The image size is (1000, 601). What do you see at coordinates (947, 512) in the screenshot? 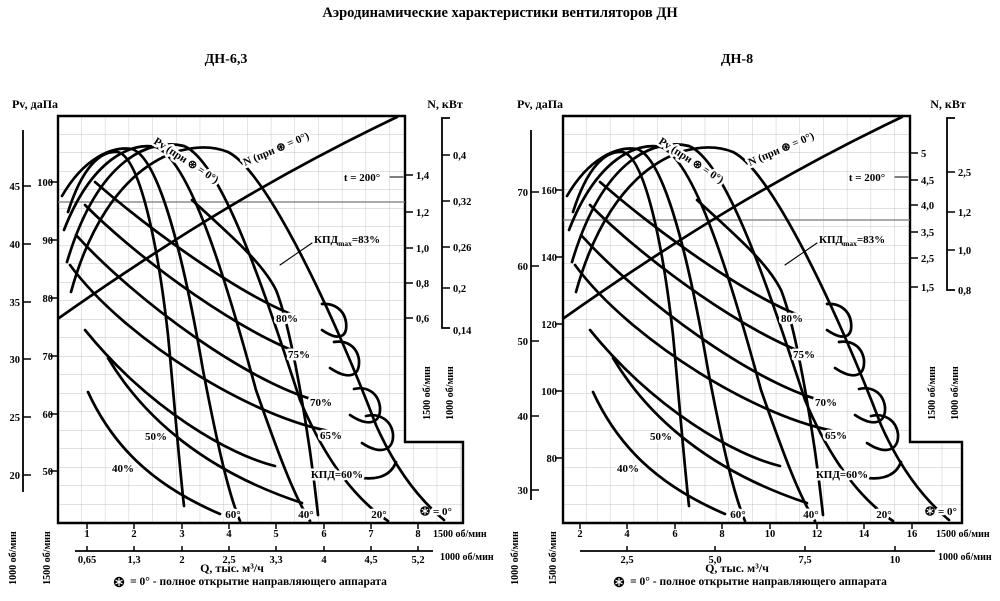
I see `dn8-angle-0-label: = 0°` at bounding box center [947, 512].